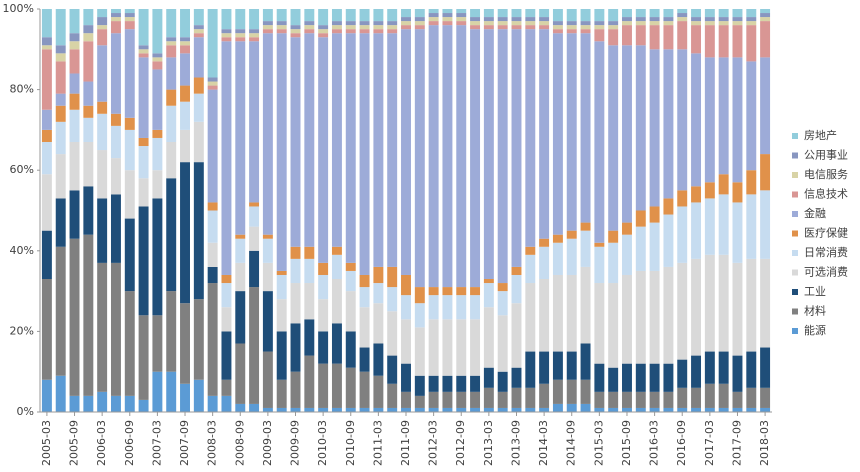  I want to click on x-tick-label: 2009-03, so click(267, 443).